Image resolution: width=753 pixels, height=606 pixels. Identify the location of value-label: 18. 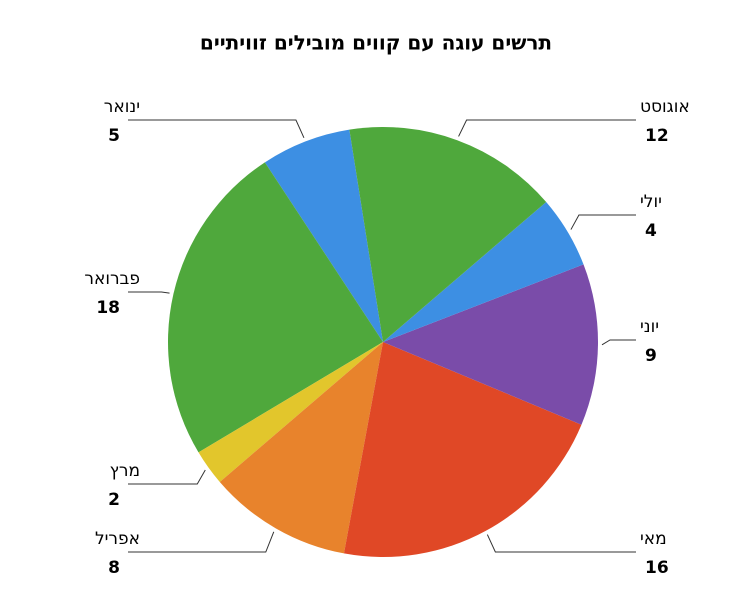
(108, 308).